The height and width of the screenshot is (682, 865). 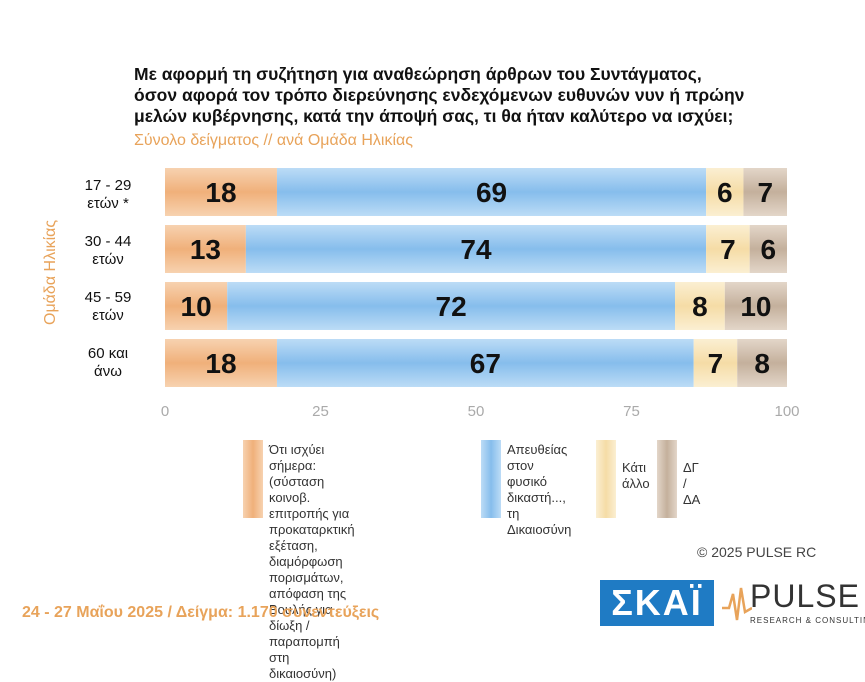 I want to click on x-tick-label: 0, so click(x=165, y=411).